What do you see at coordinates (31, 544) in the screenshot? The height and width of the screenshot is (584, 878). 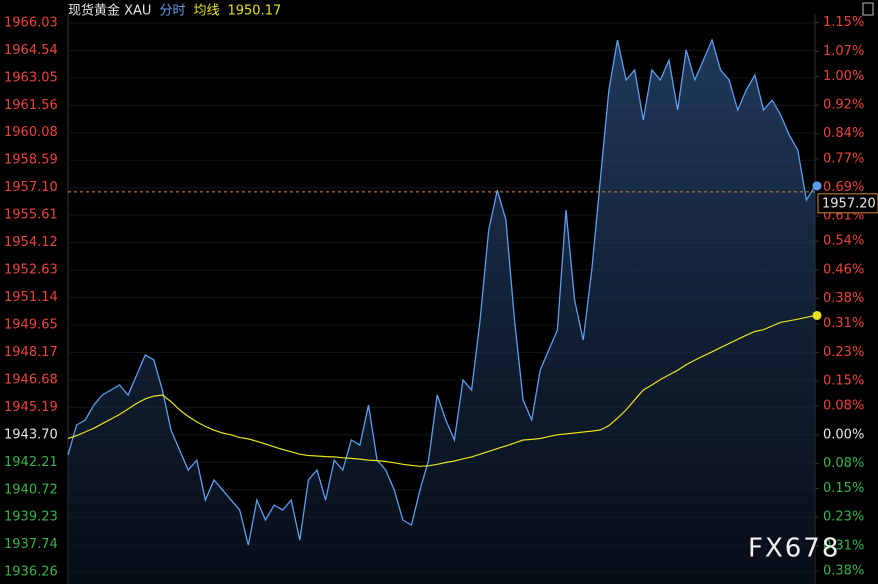 I see `y-tick-label: 1937.74` at bounding box center [31, 544].